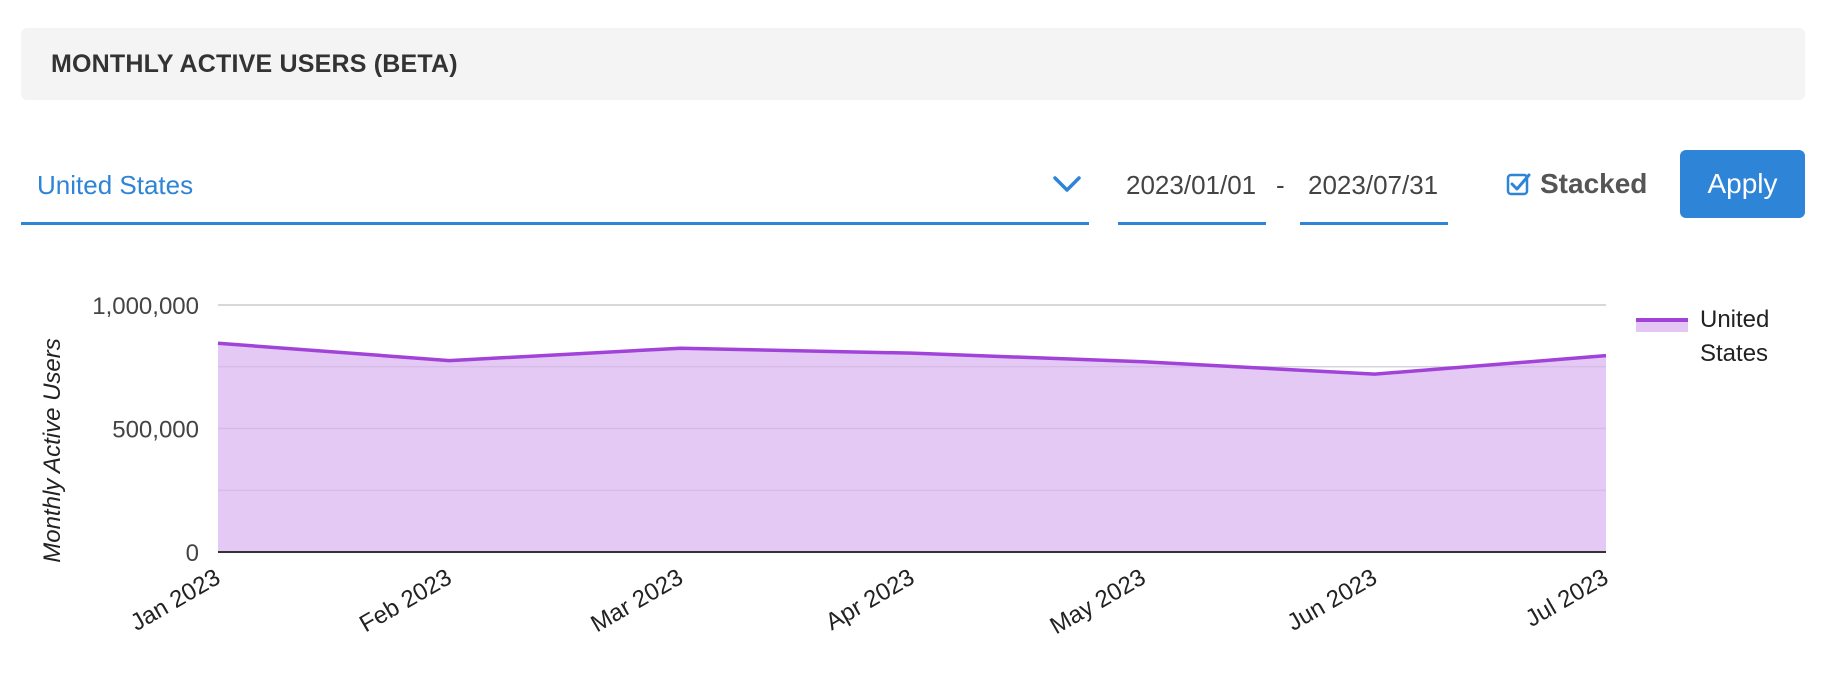  I want to click on end-date-field, so click(1374, 192).